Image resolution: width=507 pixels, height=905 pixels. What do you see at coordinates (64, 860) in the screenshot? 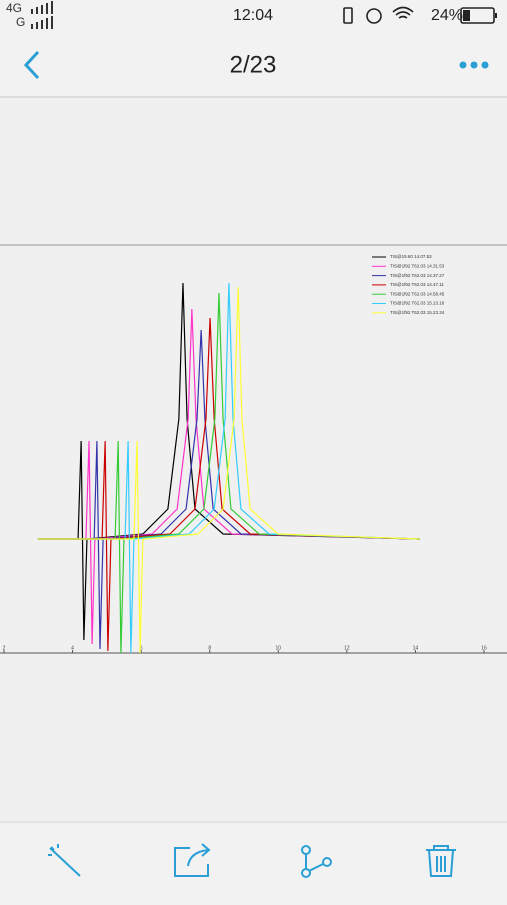
I see `edit-button` at bounding box center [64, 860].